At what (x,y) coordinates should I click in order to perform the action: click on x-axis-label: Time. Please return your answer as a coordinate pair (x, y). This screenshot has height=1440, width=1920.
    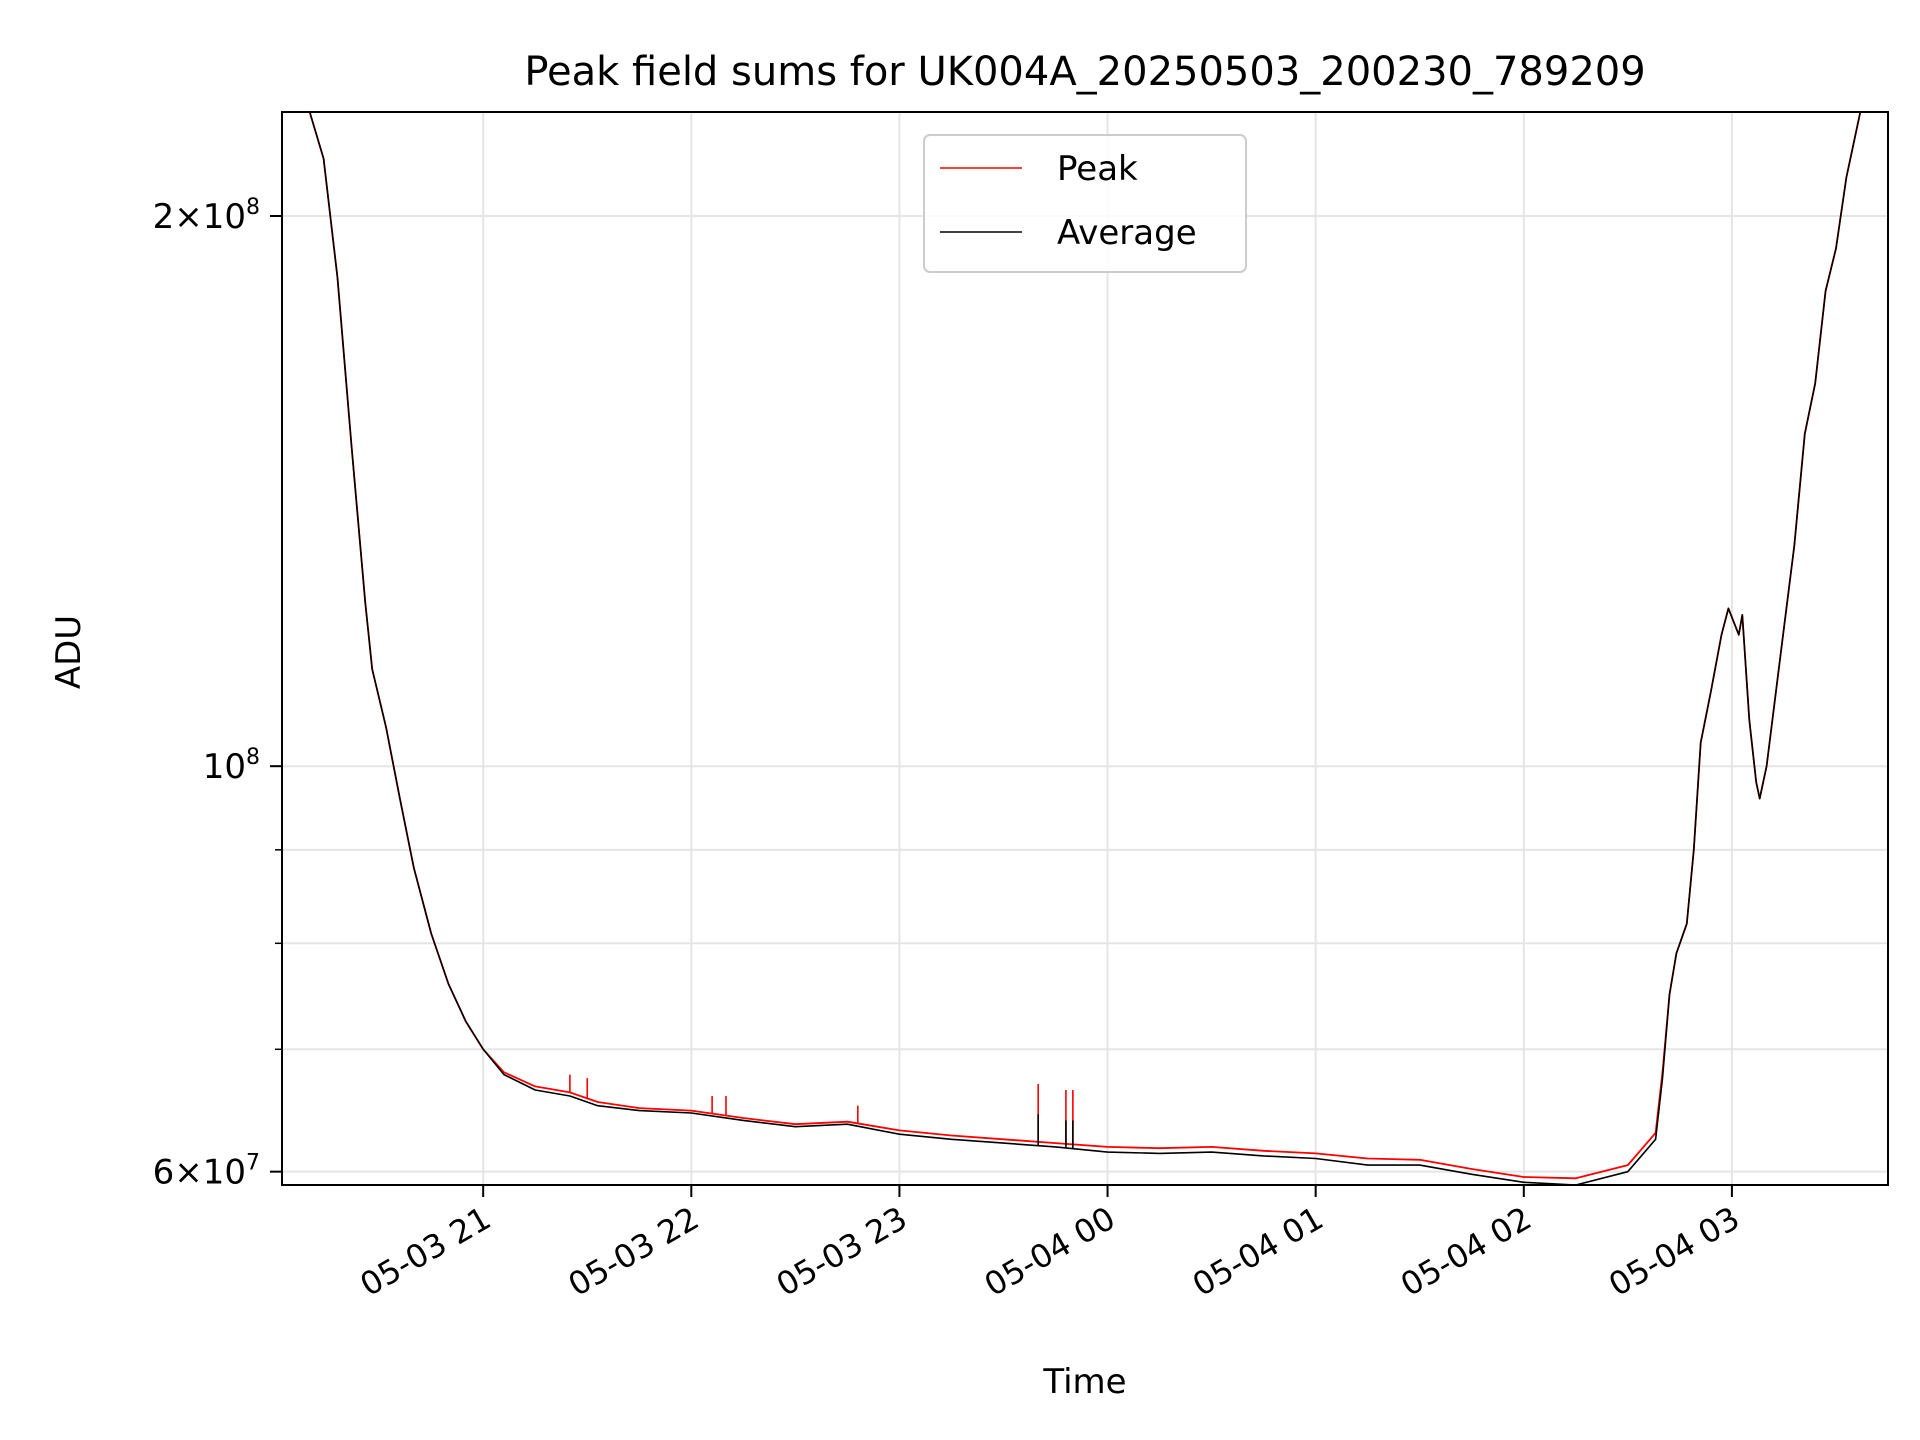
    Looking at the image, I should click on (1084, 1382).